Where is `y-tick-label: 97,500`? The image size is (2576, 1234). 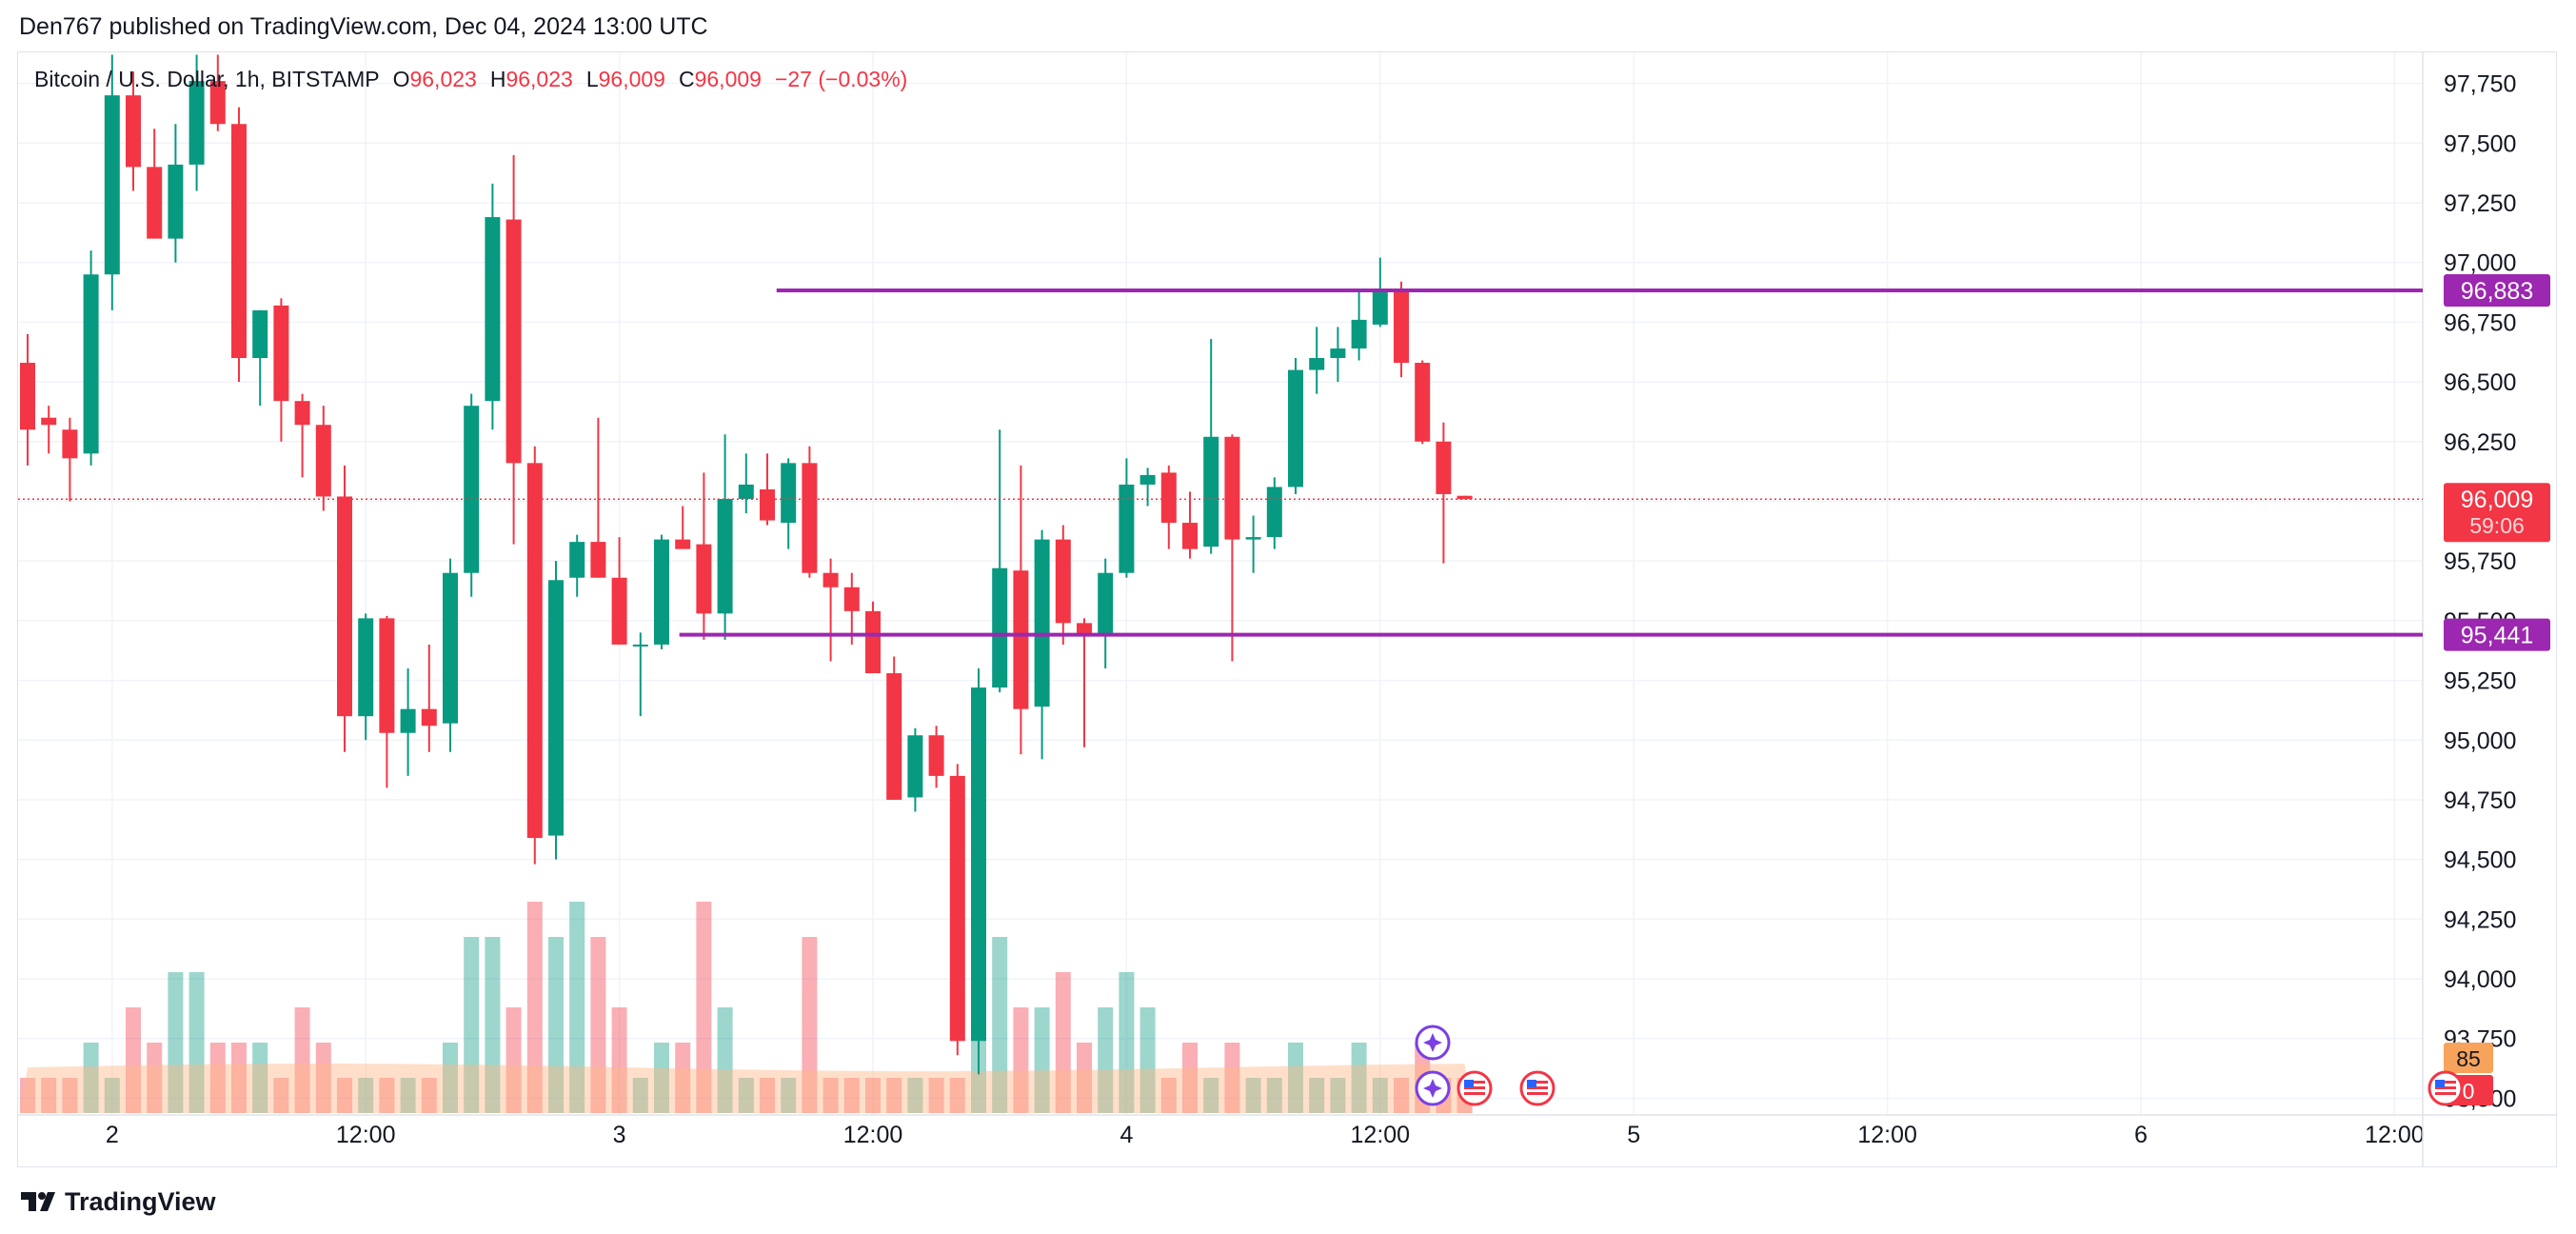
y-tick-label: 97,500 is located at coordinates (2480, 143).